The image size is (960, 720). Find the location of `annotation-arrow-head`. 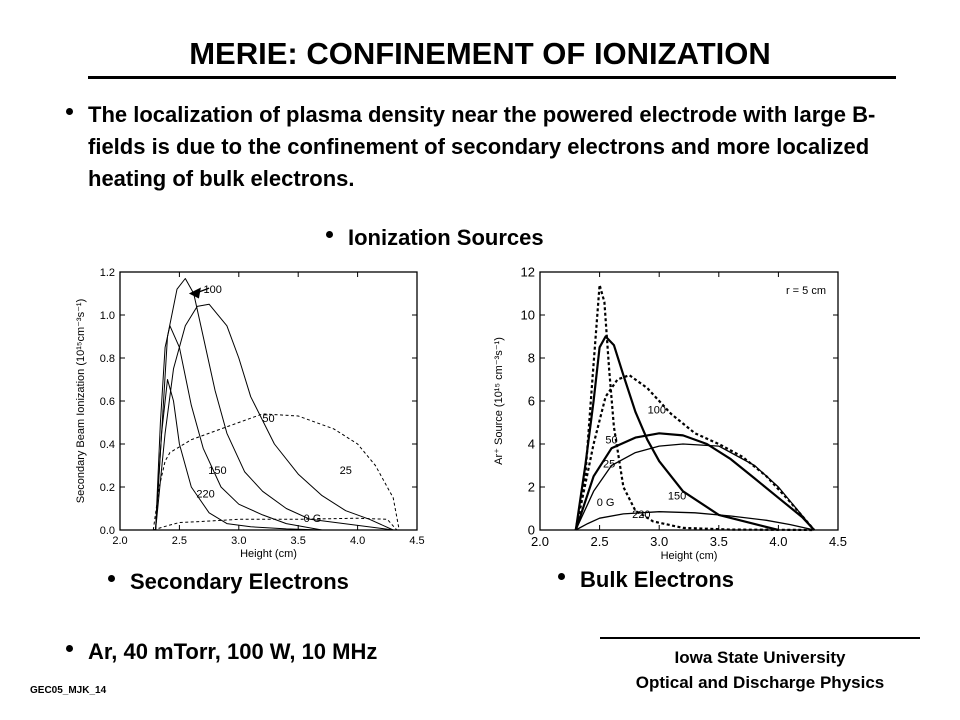

annotation-arrow-head is located at coordinates (194, 293).